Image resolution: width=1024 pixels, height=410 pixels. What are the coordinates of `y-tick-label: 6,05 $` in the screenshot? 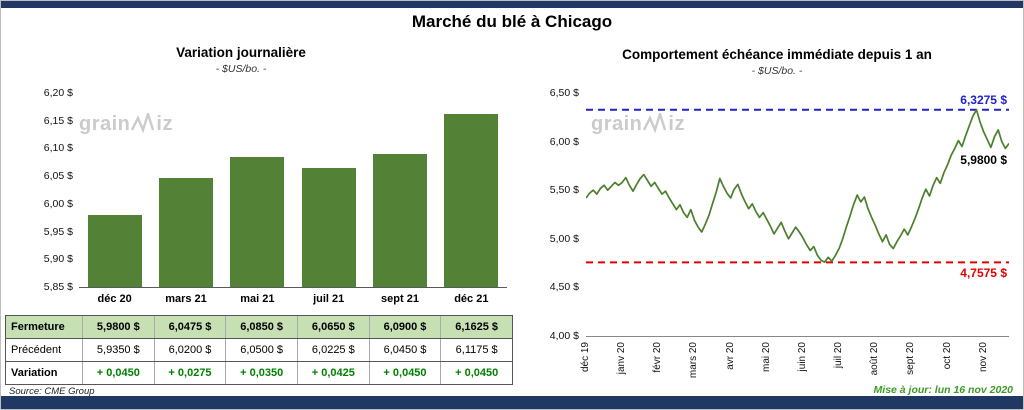 It's located at (58, 176).